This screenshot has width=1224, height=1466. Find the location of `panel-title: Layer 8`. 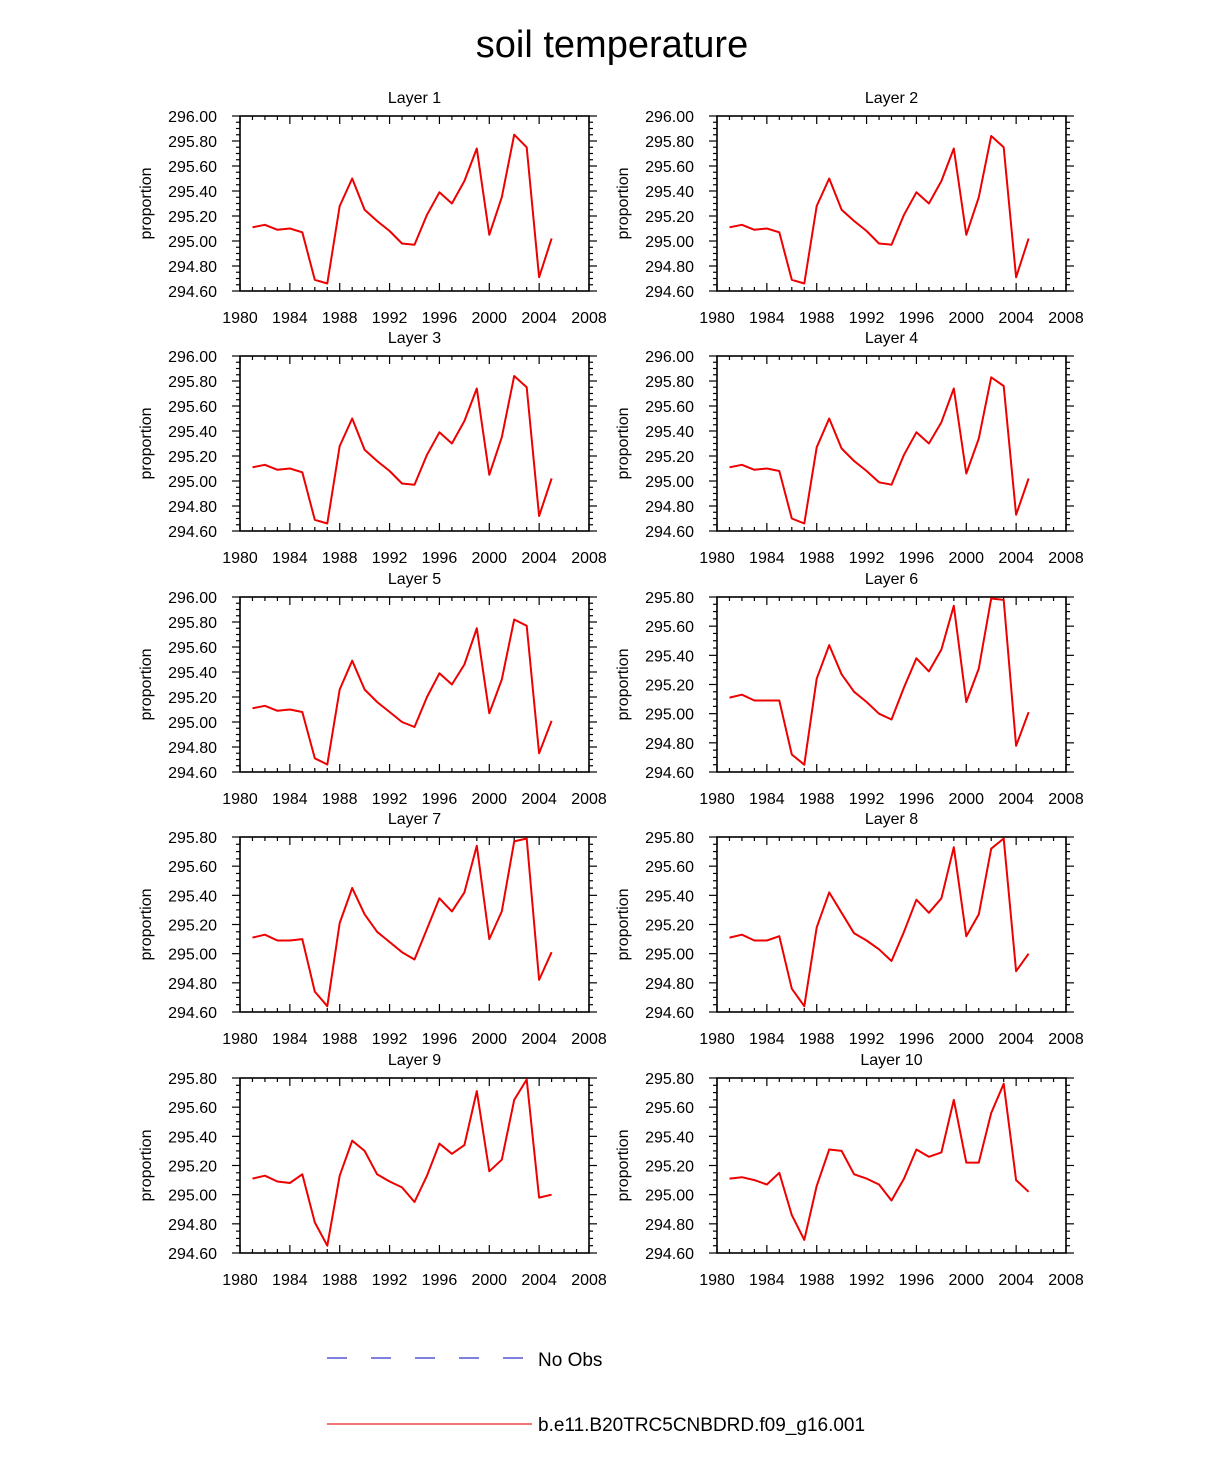

panel-title: Layer 8 is located at coordinates (891, 819).